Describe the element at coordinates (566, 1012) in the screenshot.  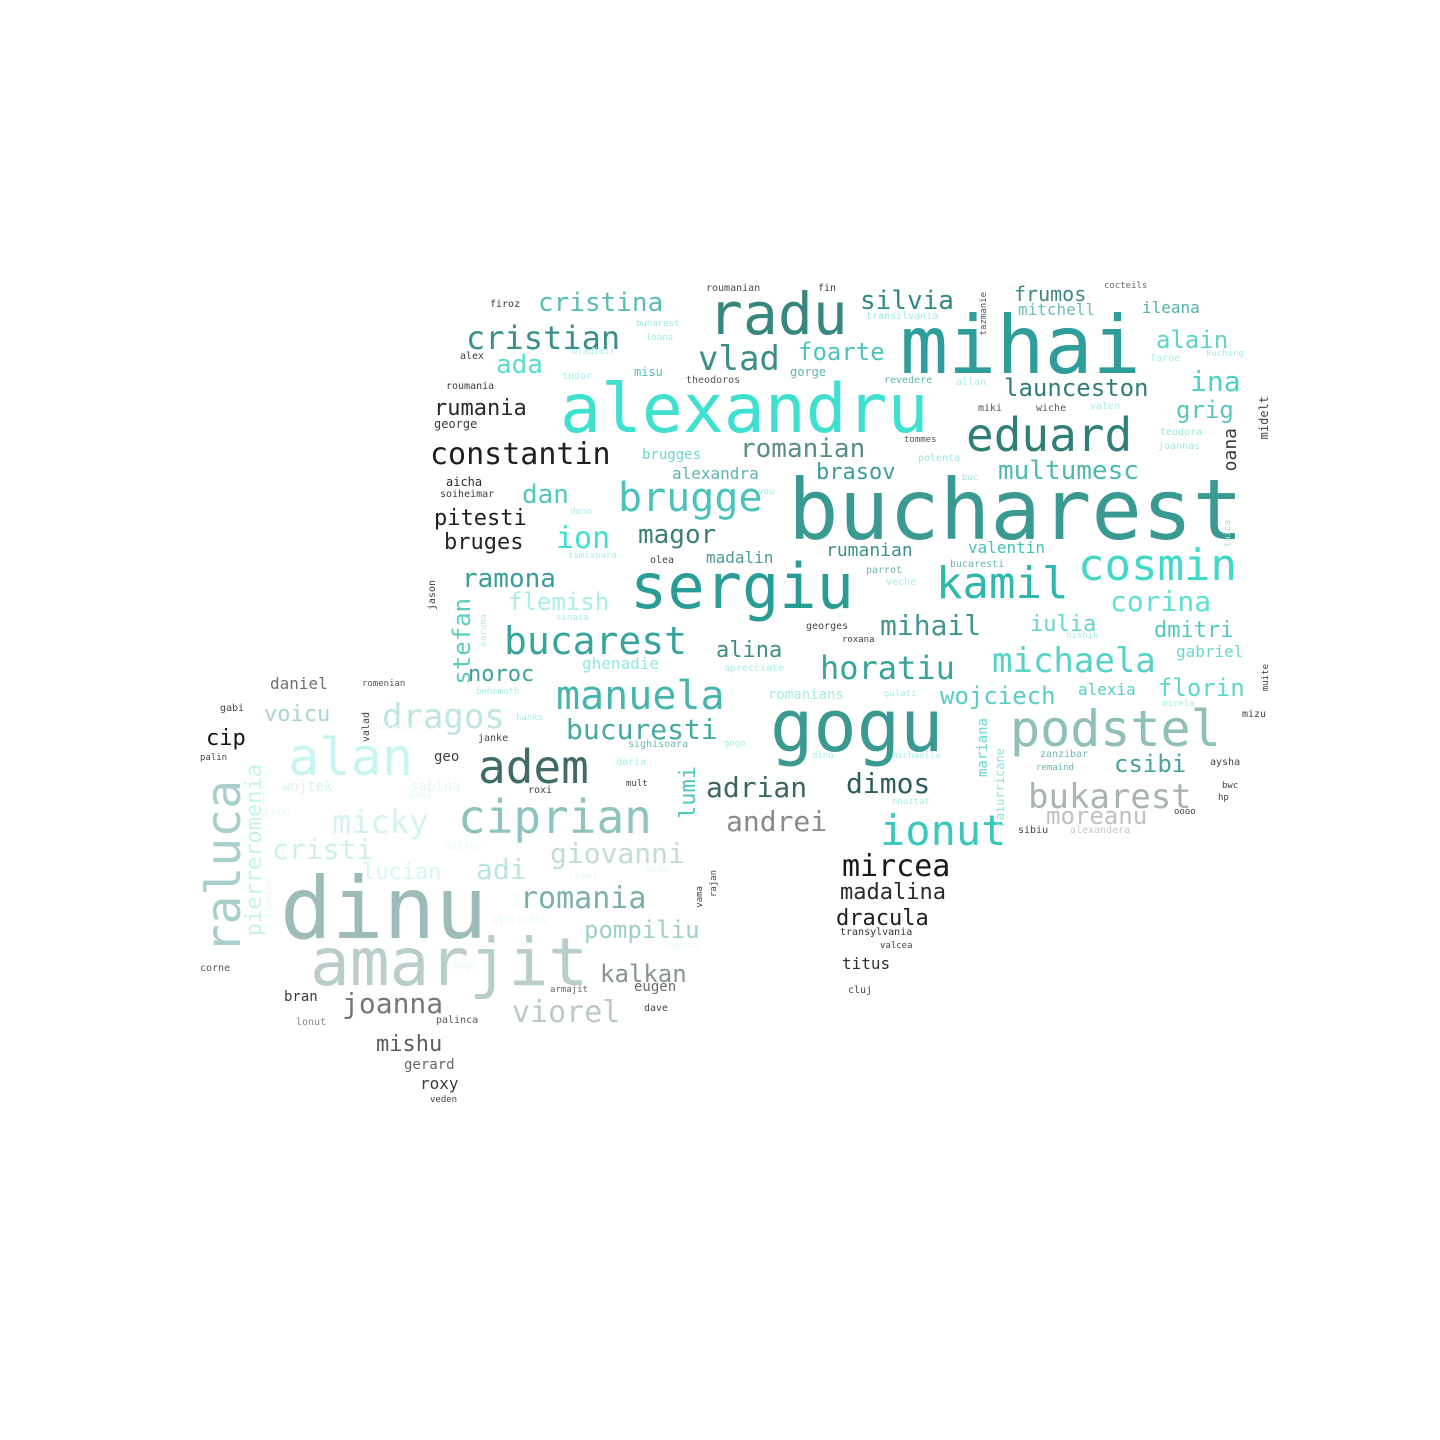
I see `word-viorel: viorel` at that location.